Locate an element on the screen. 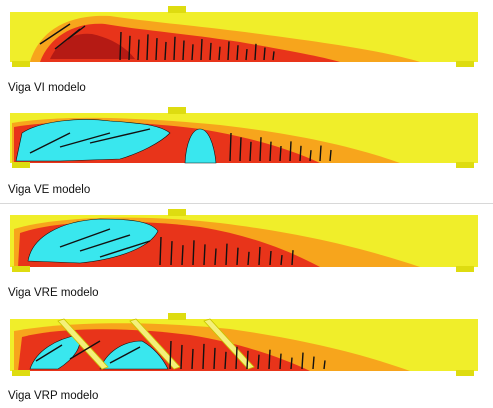  crushed-zone-left is located at coordinates (93, 140).